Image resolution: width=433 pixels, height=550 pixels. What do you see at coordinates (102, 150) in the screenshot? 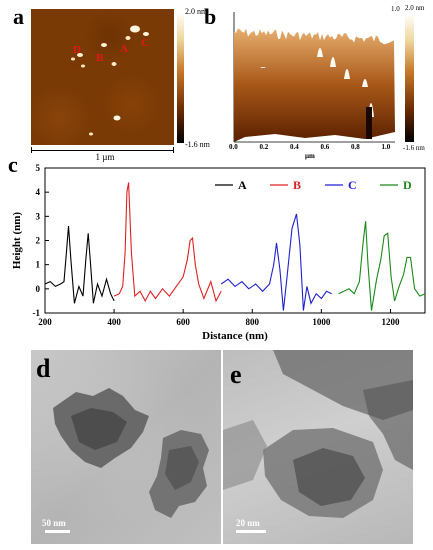
I see `scale-bar-a` at bounding box center [102, 150].